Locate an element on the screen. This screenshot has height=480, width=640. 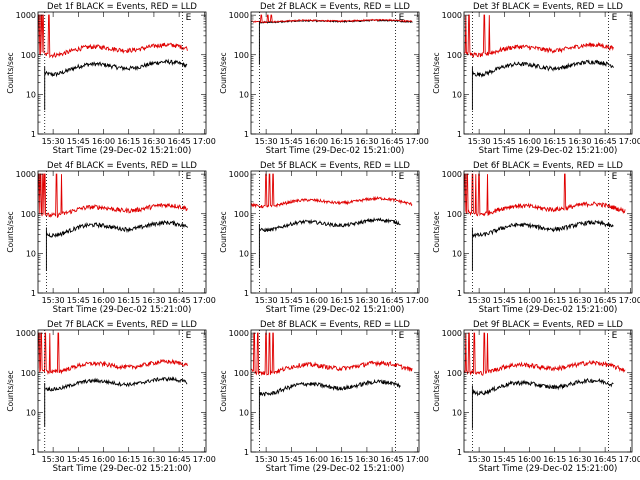
plot-title: Det 4f BLACK = Events, RED = LLD is located at coordinates (122, 166).